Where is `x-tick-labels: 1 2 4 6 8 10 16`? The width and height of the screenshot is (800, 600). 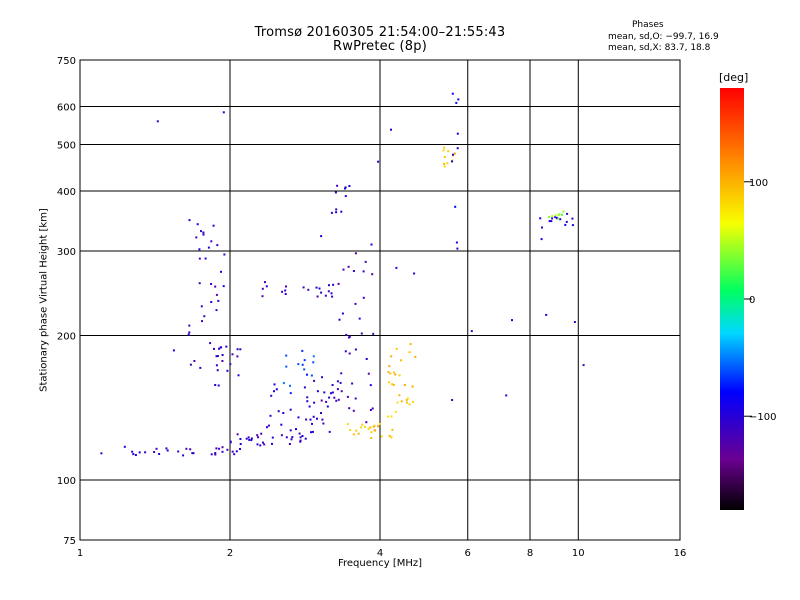 x-tick-labels: 1 2 4 6 8 10 16 is located at coordinates (382, 553).